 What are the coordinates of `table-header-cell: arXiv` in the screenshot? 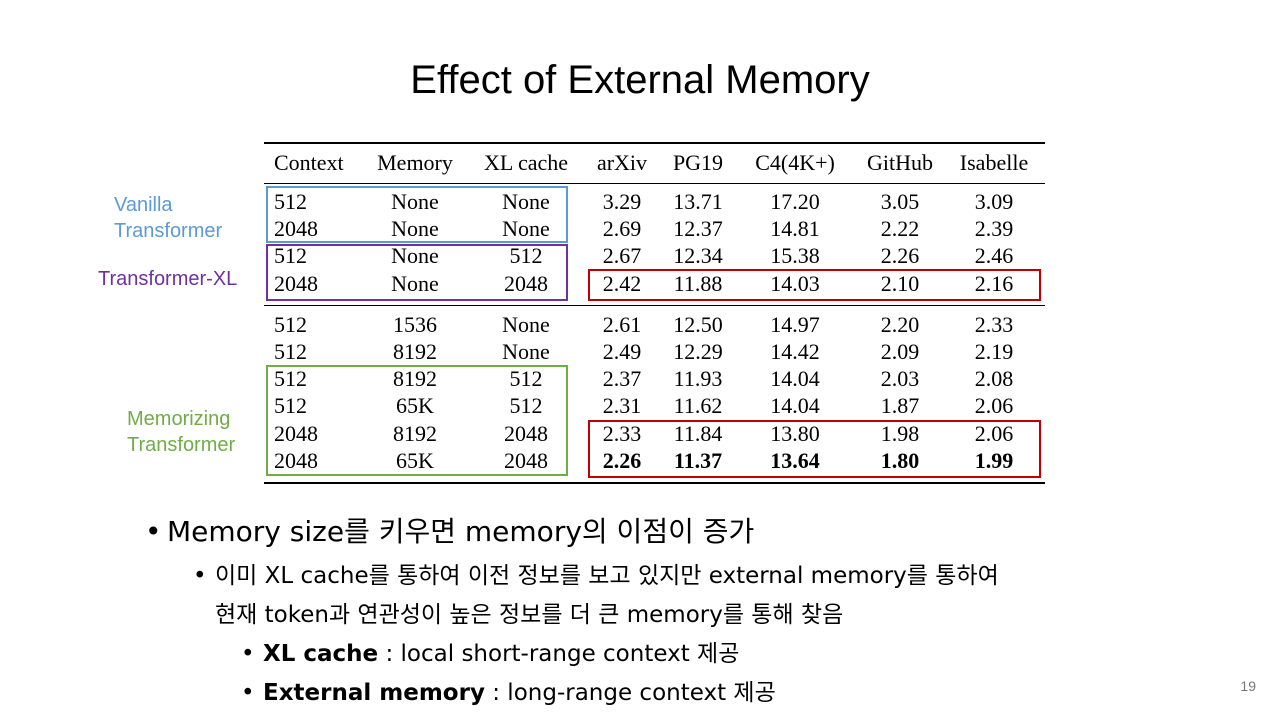 It's located at (622, 162).